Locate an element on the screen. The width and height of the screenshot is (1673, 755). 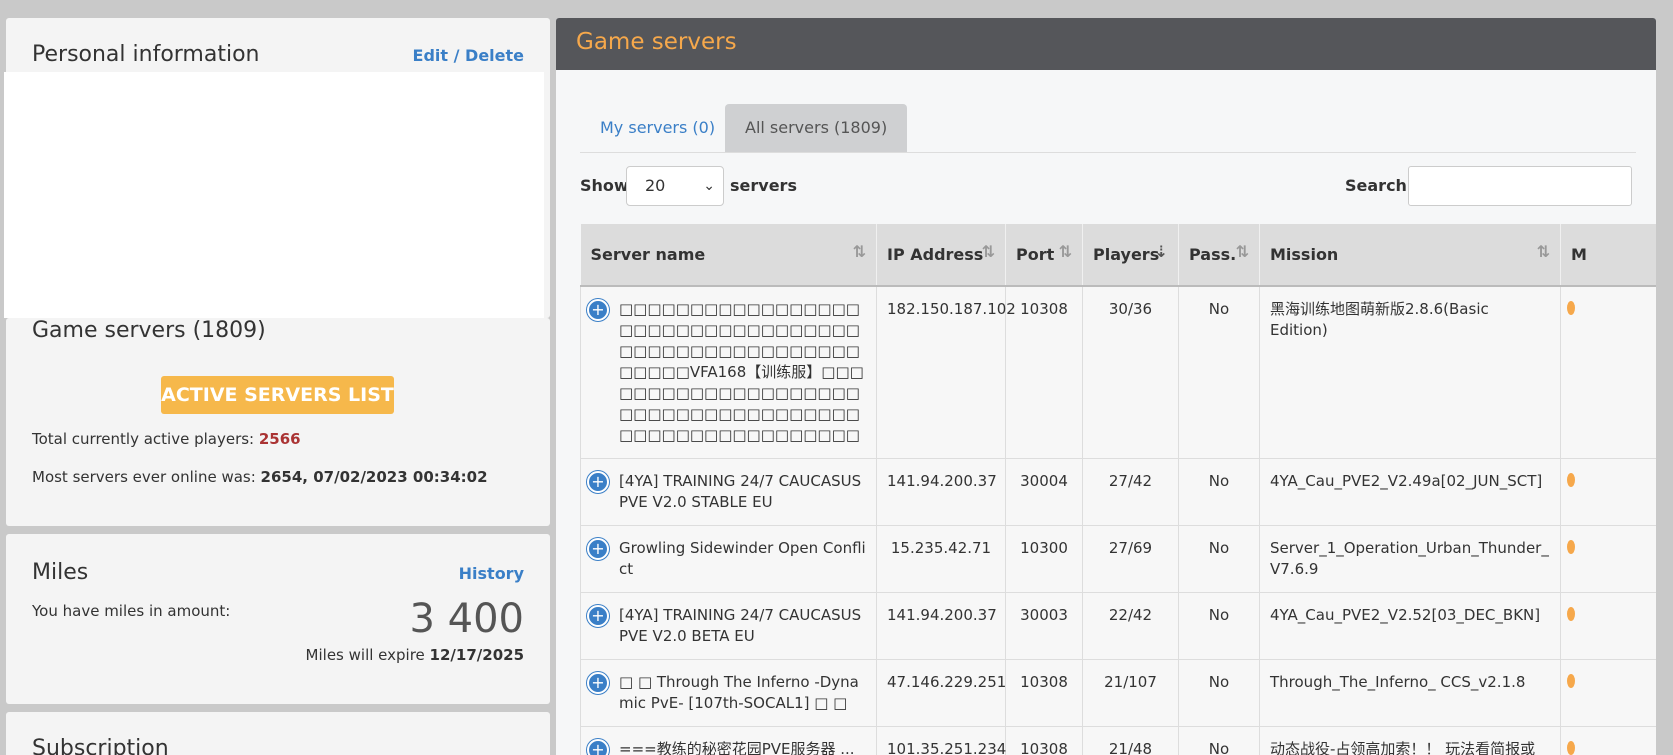
col-mission: Mission ⇅ is located at coordinates (1410, 255).